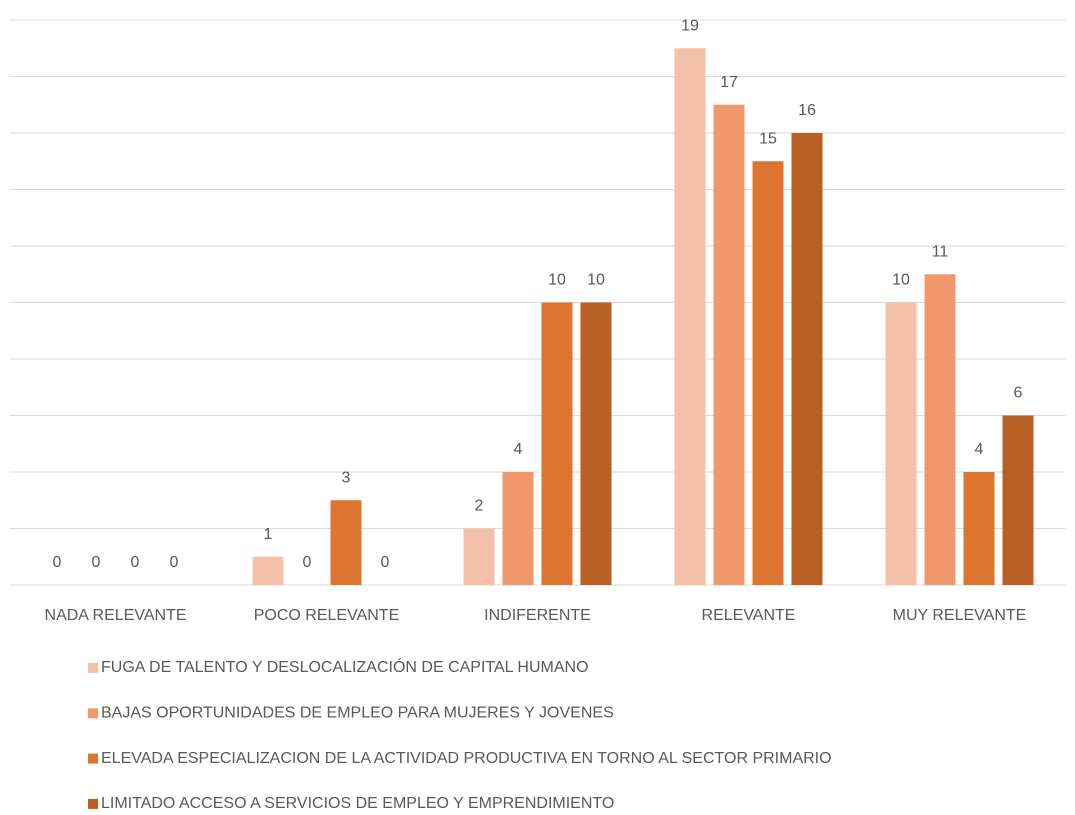 The image size is (1075, 815). What do you see at coordinates (768, 138) in the screenshot?
I see `data-label: 15` at bounding box center [768, 138].